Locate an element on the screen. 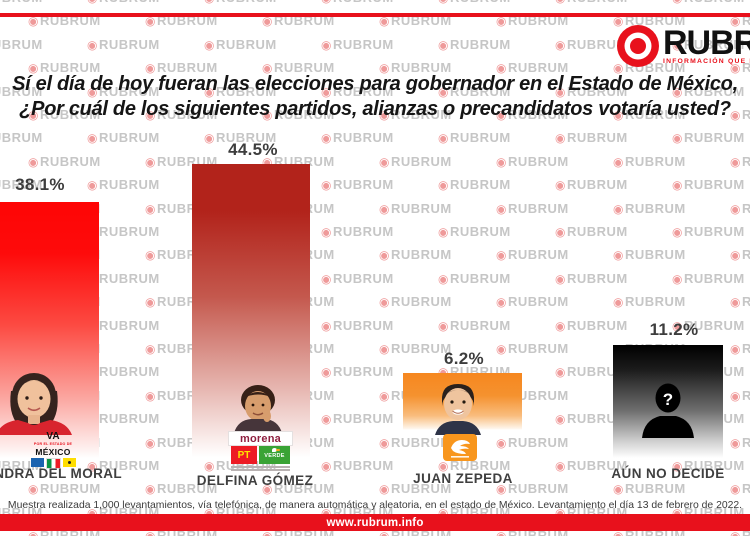  morena-logo-text: morena is located at coordinates (260, 438).